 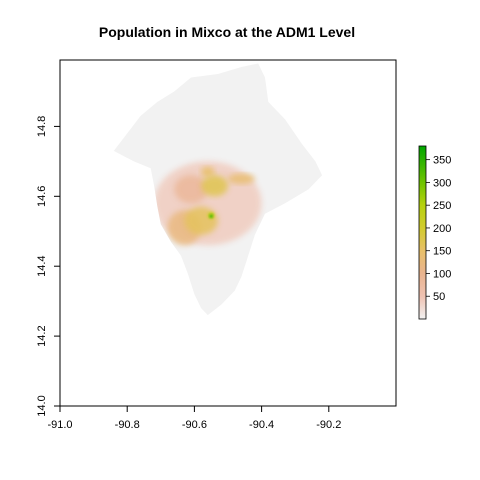 I want to click on legend-ticks: 50 100 150 200 250 300 350, so click(x=438, y=229).